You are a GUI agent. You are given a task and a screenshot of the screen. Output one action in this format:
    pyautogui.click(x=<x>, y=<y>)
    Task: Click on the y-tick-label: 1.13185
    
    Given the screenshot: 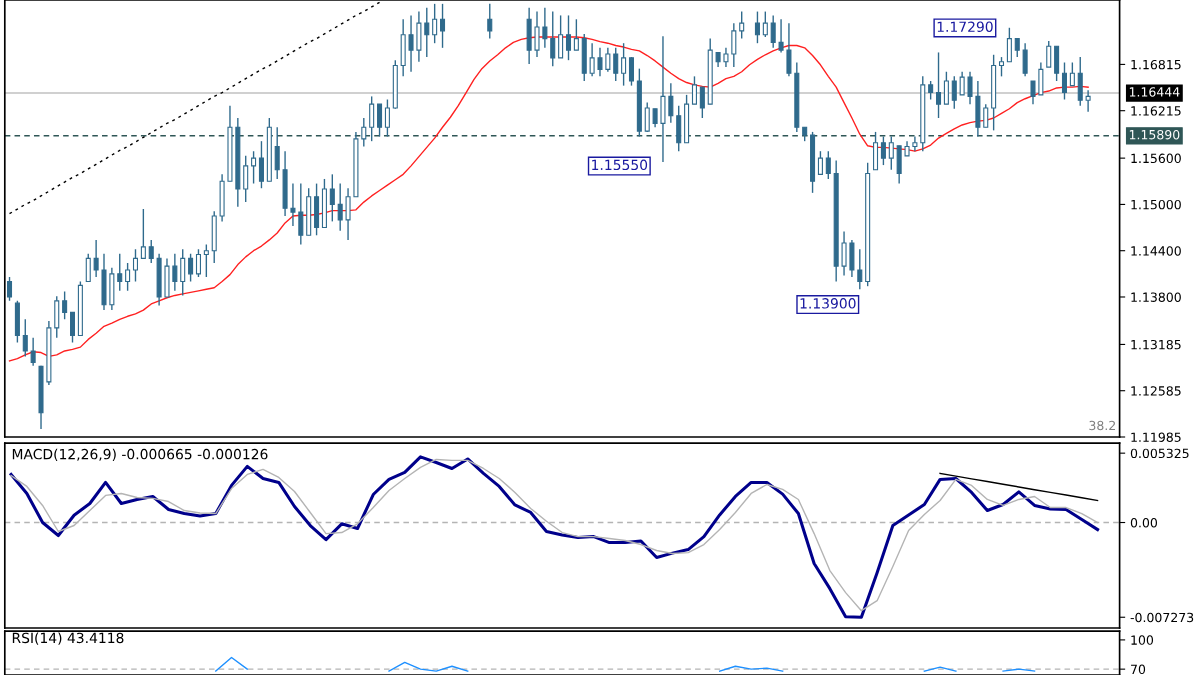 What is the action you would take?
    pyautogui.click(x=1156, y=344)
    